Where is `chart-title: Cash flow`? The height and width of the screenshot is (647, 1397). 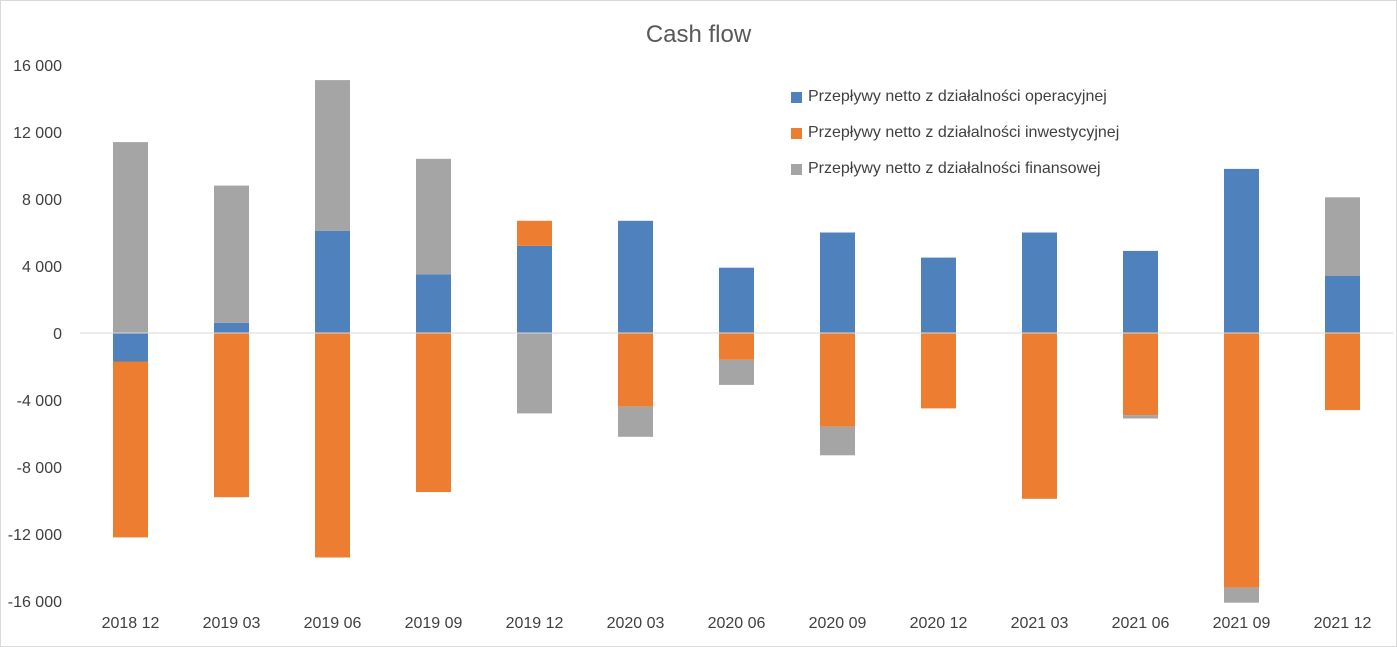
chart-title: Cash flow is located at coordinates (698, 34).